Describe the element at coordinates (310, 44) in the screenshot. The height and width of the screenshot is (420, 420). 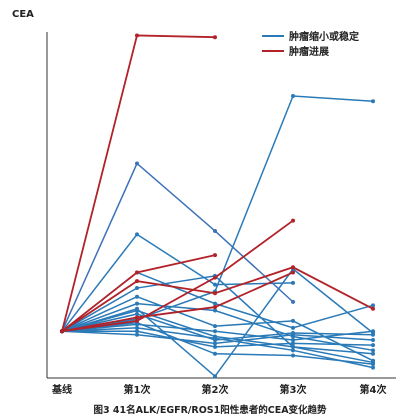
I see `legend: 肿瘤缩小或稳定 肿瘤进展` at that location.